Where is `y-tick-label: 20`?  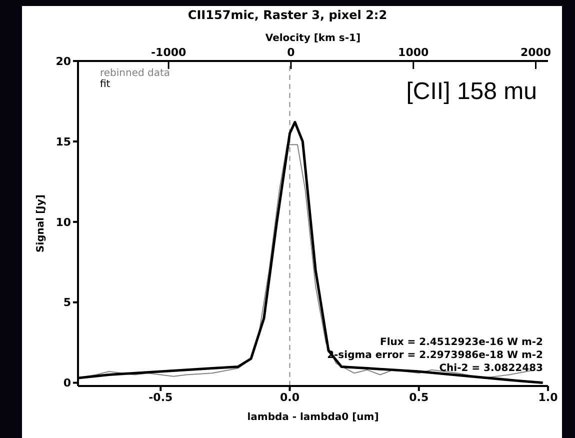 y-tick-label: 20 is located at coordinates (64, 61).